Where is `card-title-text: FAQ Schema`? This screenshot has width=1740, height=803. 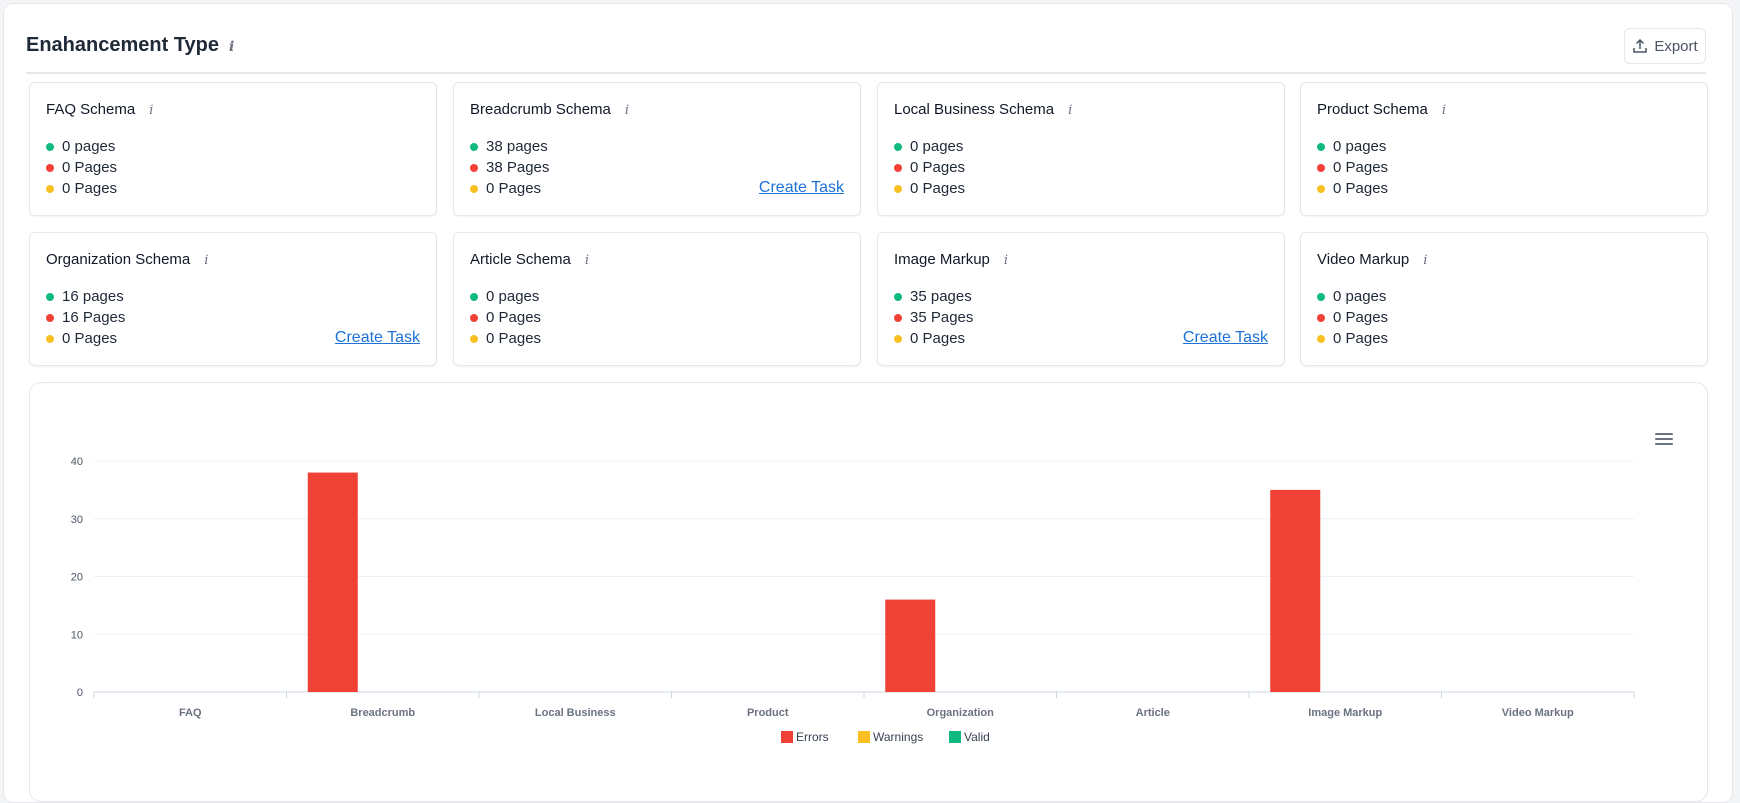
card-title-text: FAQ Schema is located at coordinates (91, 109).